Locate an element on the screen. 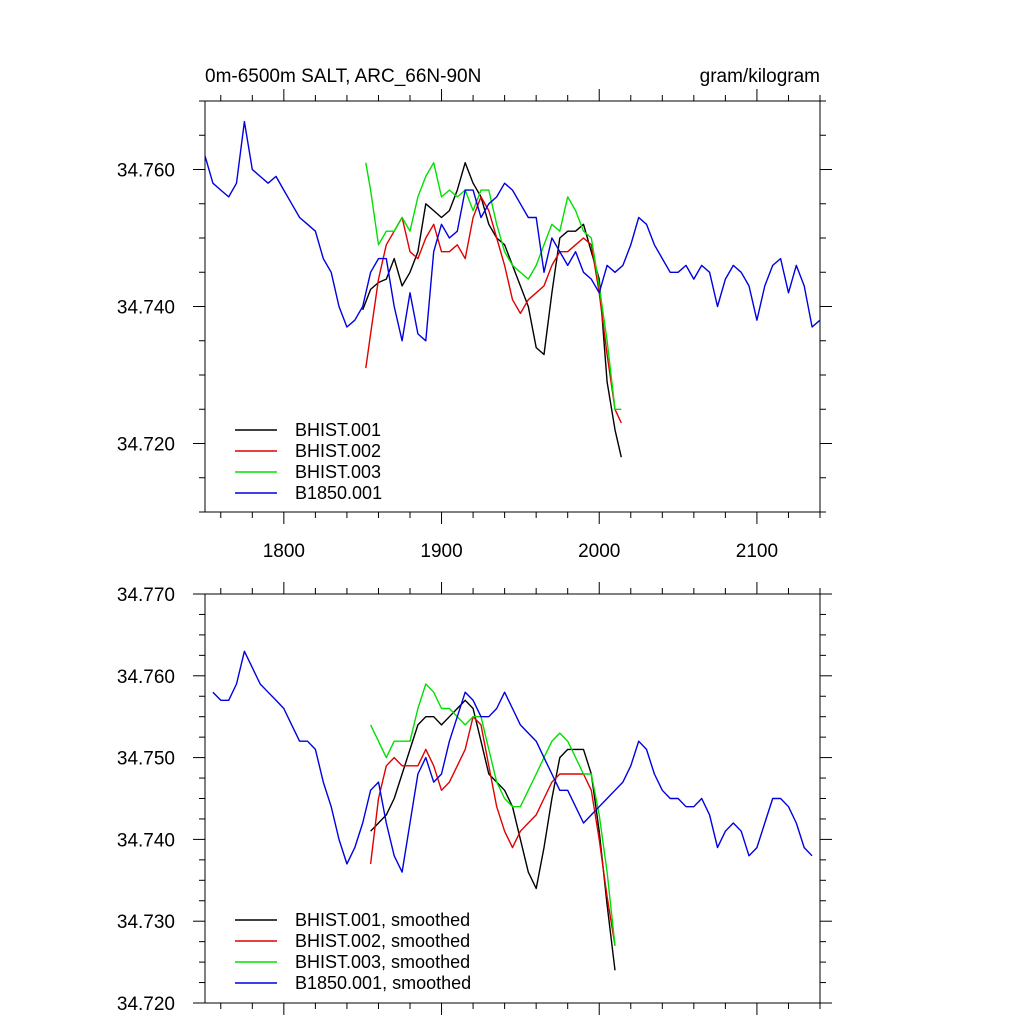 This screenshot has height=1024, width=1024. series-line-bhist-001-smoothed is located at coordinates (493, 835).